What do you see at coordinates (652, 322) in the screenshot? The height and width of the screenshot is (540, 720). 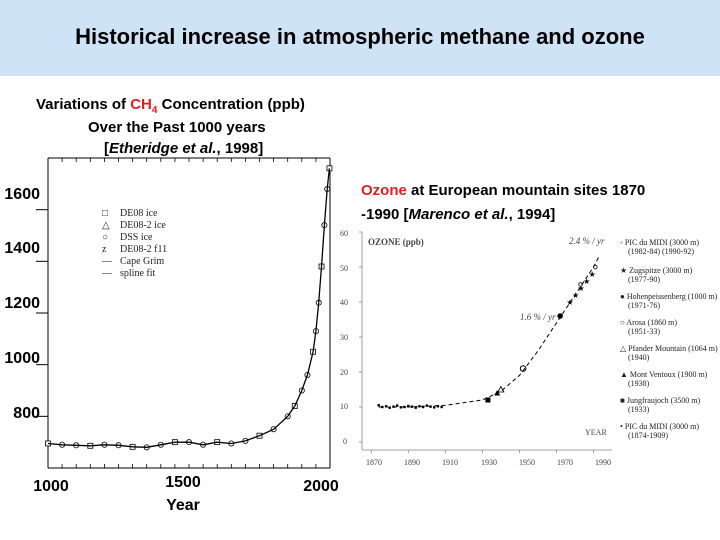 I see `ozone-legend-label: Arosa (1860 m)` at bounding box center [652, 322].